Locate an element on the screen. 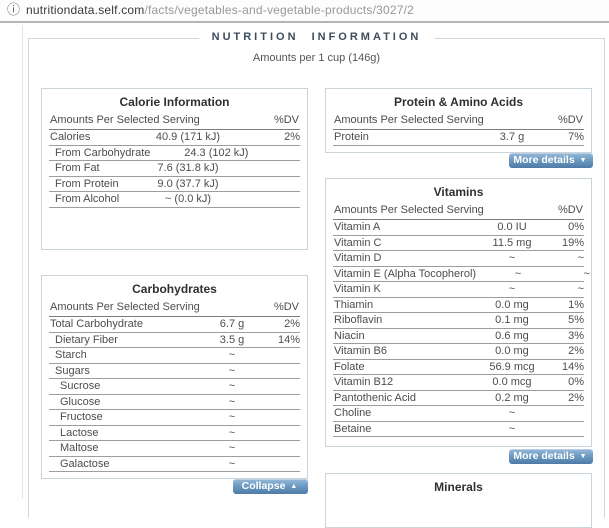 The width and height of the screenshot is (609, 528). chevron-down-icon: ▼ is located at coordinates (583, 456).